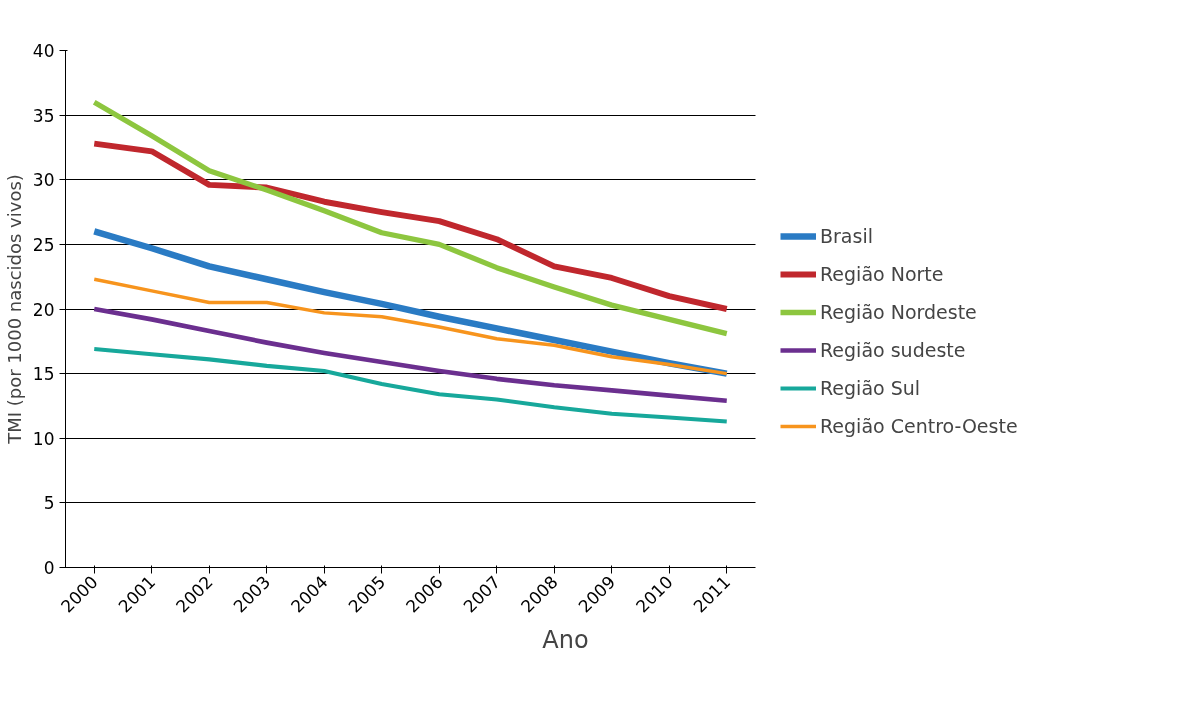 The width and height of the screenshot is (1203, 712). Describe the element at coordinates (882, 274) in the screenshot. I see `legend-label: Região Norte` at that location.